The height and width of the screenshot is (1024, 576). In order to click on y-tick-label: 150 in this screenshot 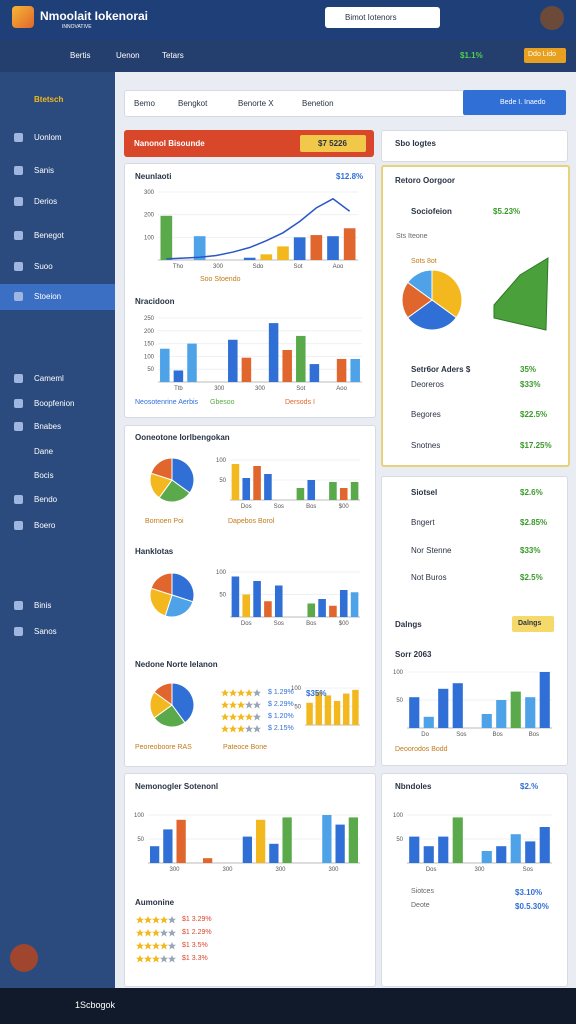, I will do `click(149, 345)`.